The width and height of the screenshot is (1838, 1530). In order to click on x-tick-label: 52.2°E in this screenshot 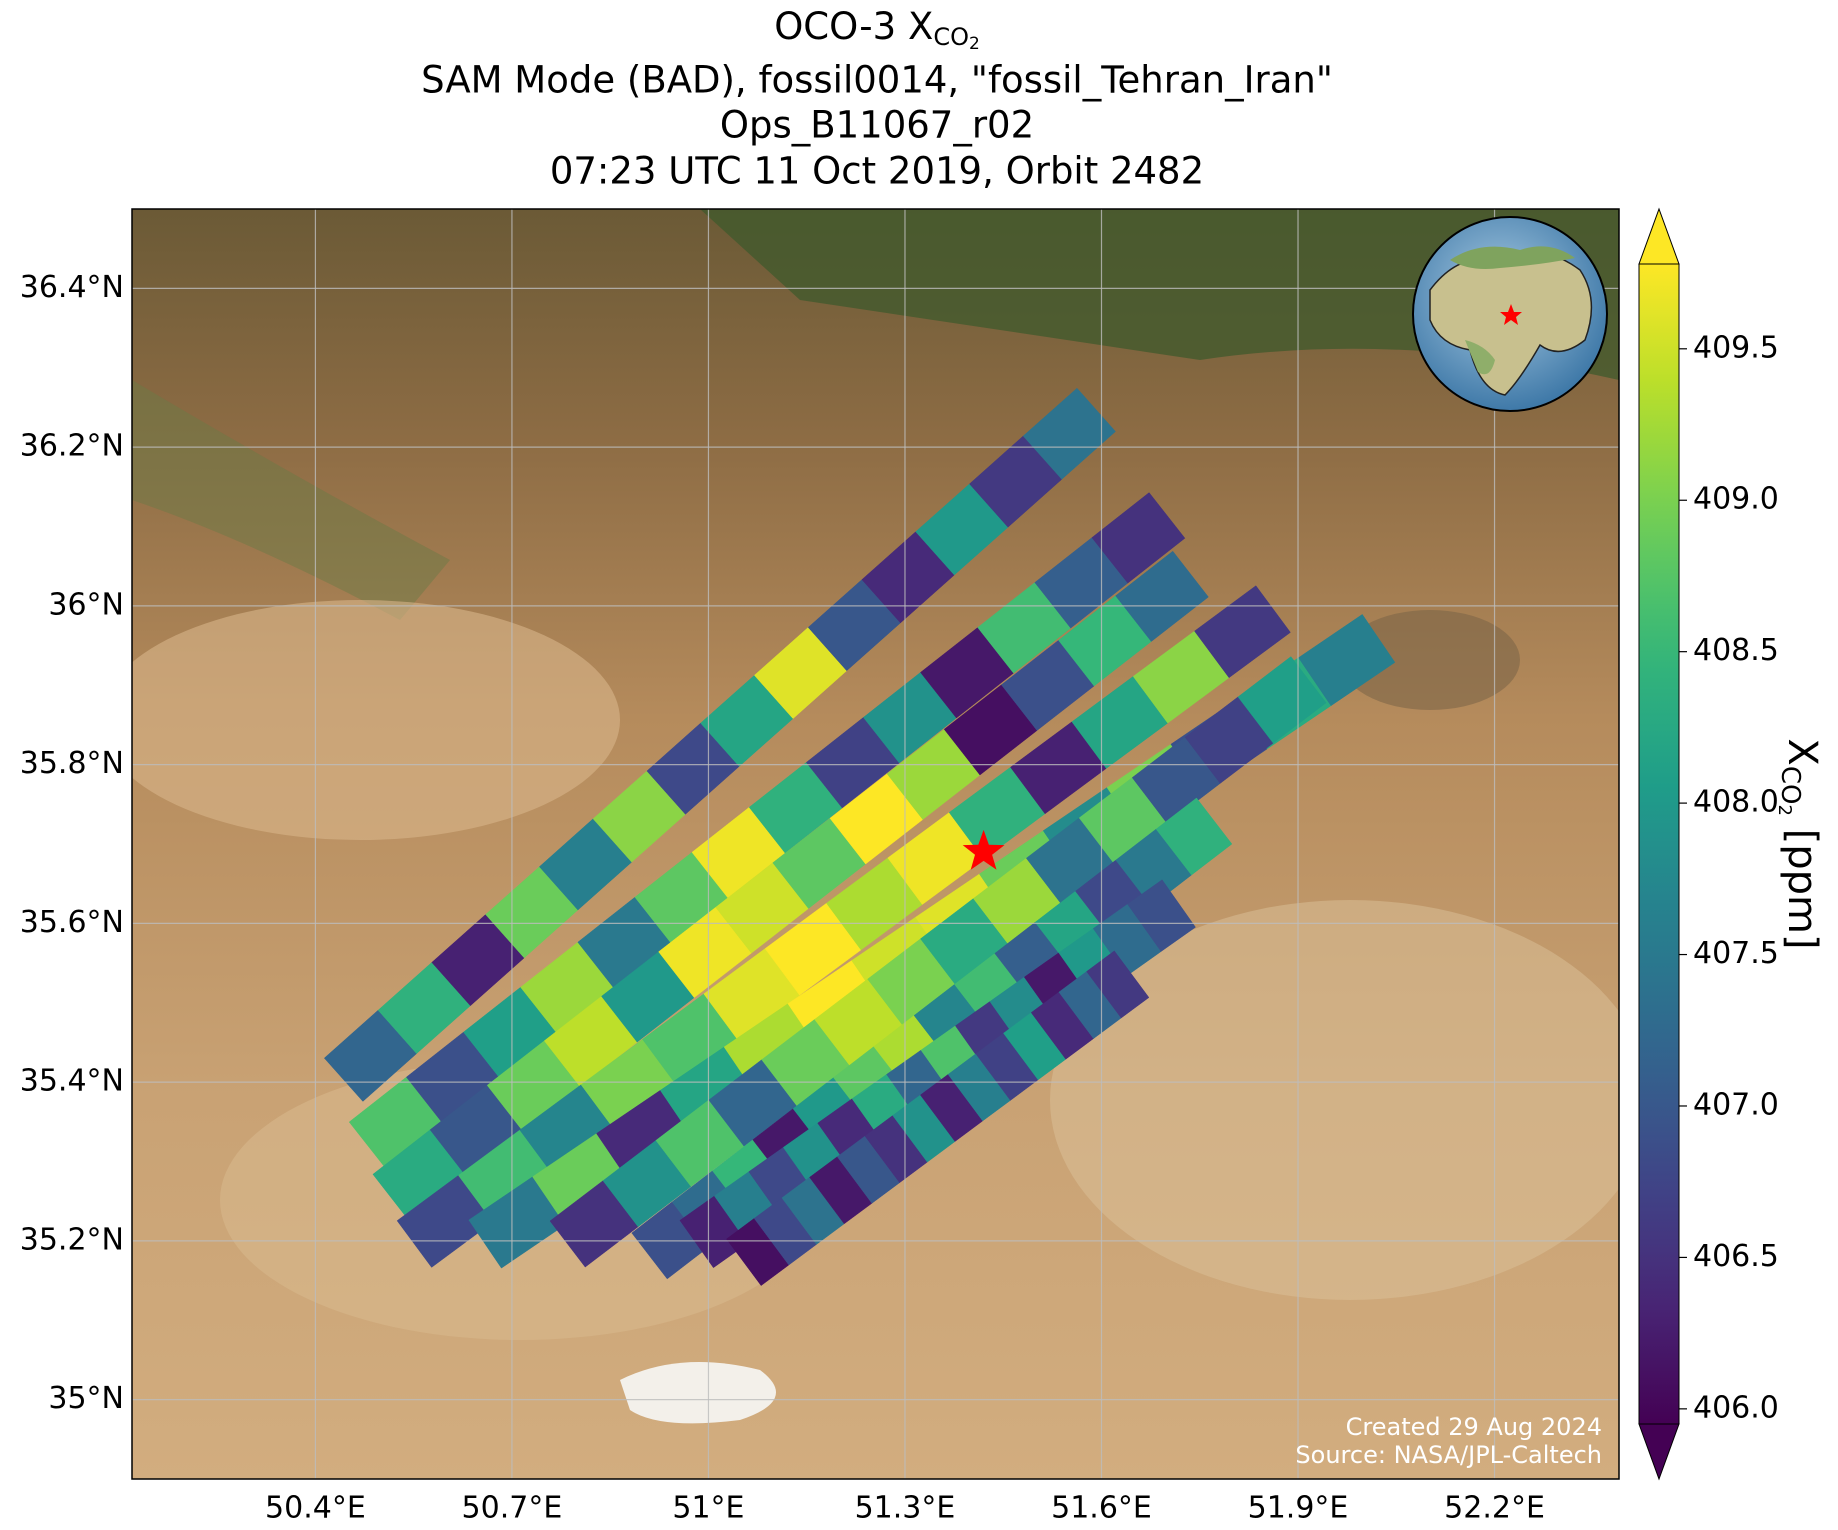, I will do `click(1494, 1508)`.